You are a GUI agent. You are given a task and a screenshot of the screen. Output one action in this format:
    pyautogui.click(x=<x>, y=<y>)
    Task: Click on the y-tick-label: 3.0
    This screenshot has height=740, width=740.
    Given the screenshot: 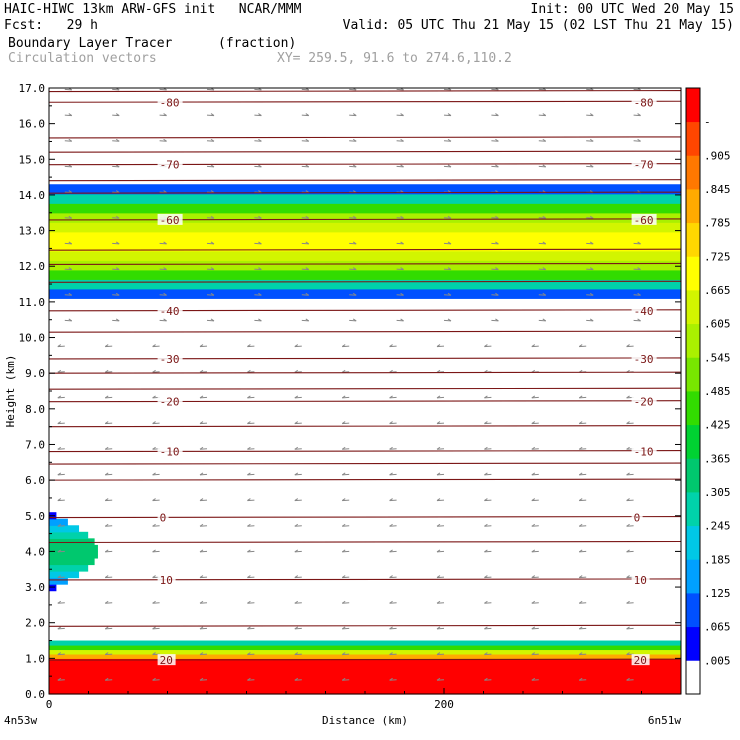 What is the action you would take?
    pyautogui.click(x=35, y=587)
    